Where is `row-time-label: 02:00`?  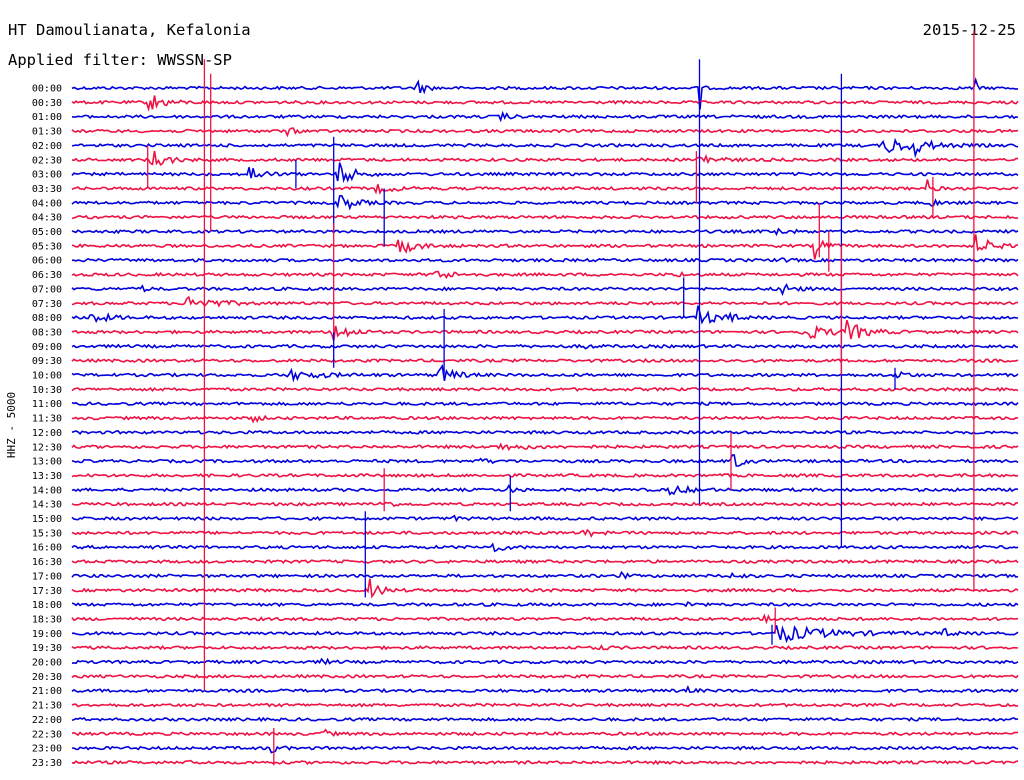
row-time-label: 02:00 is located at coordinates (47, 146).